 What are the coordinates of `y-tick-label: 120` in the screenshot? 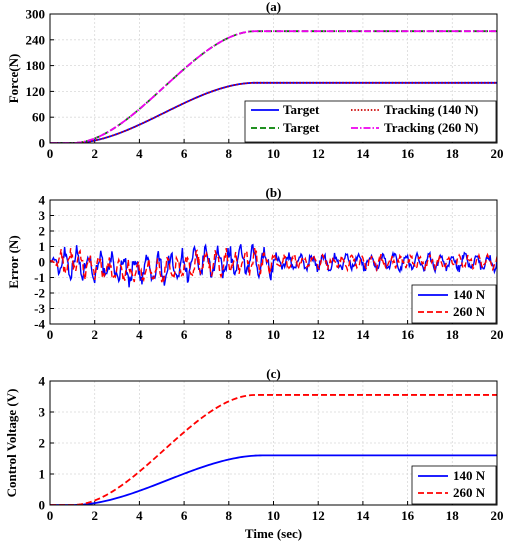 It's located at (36, 91).